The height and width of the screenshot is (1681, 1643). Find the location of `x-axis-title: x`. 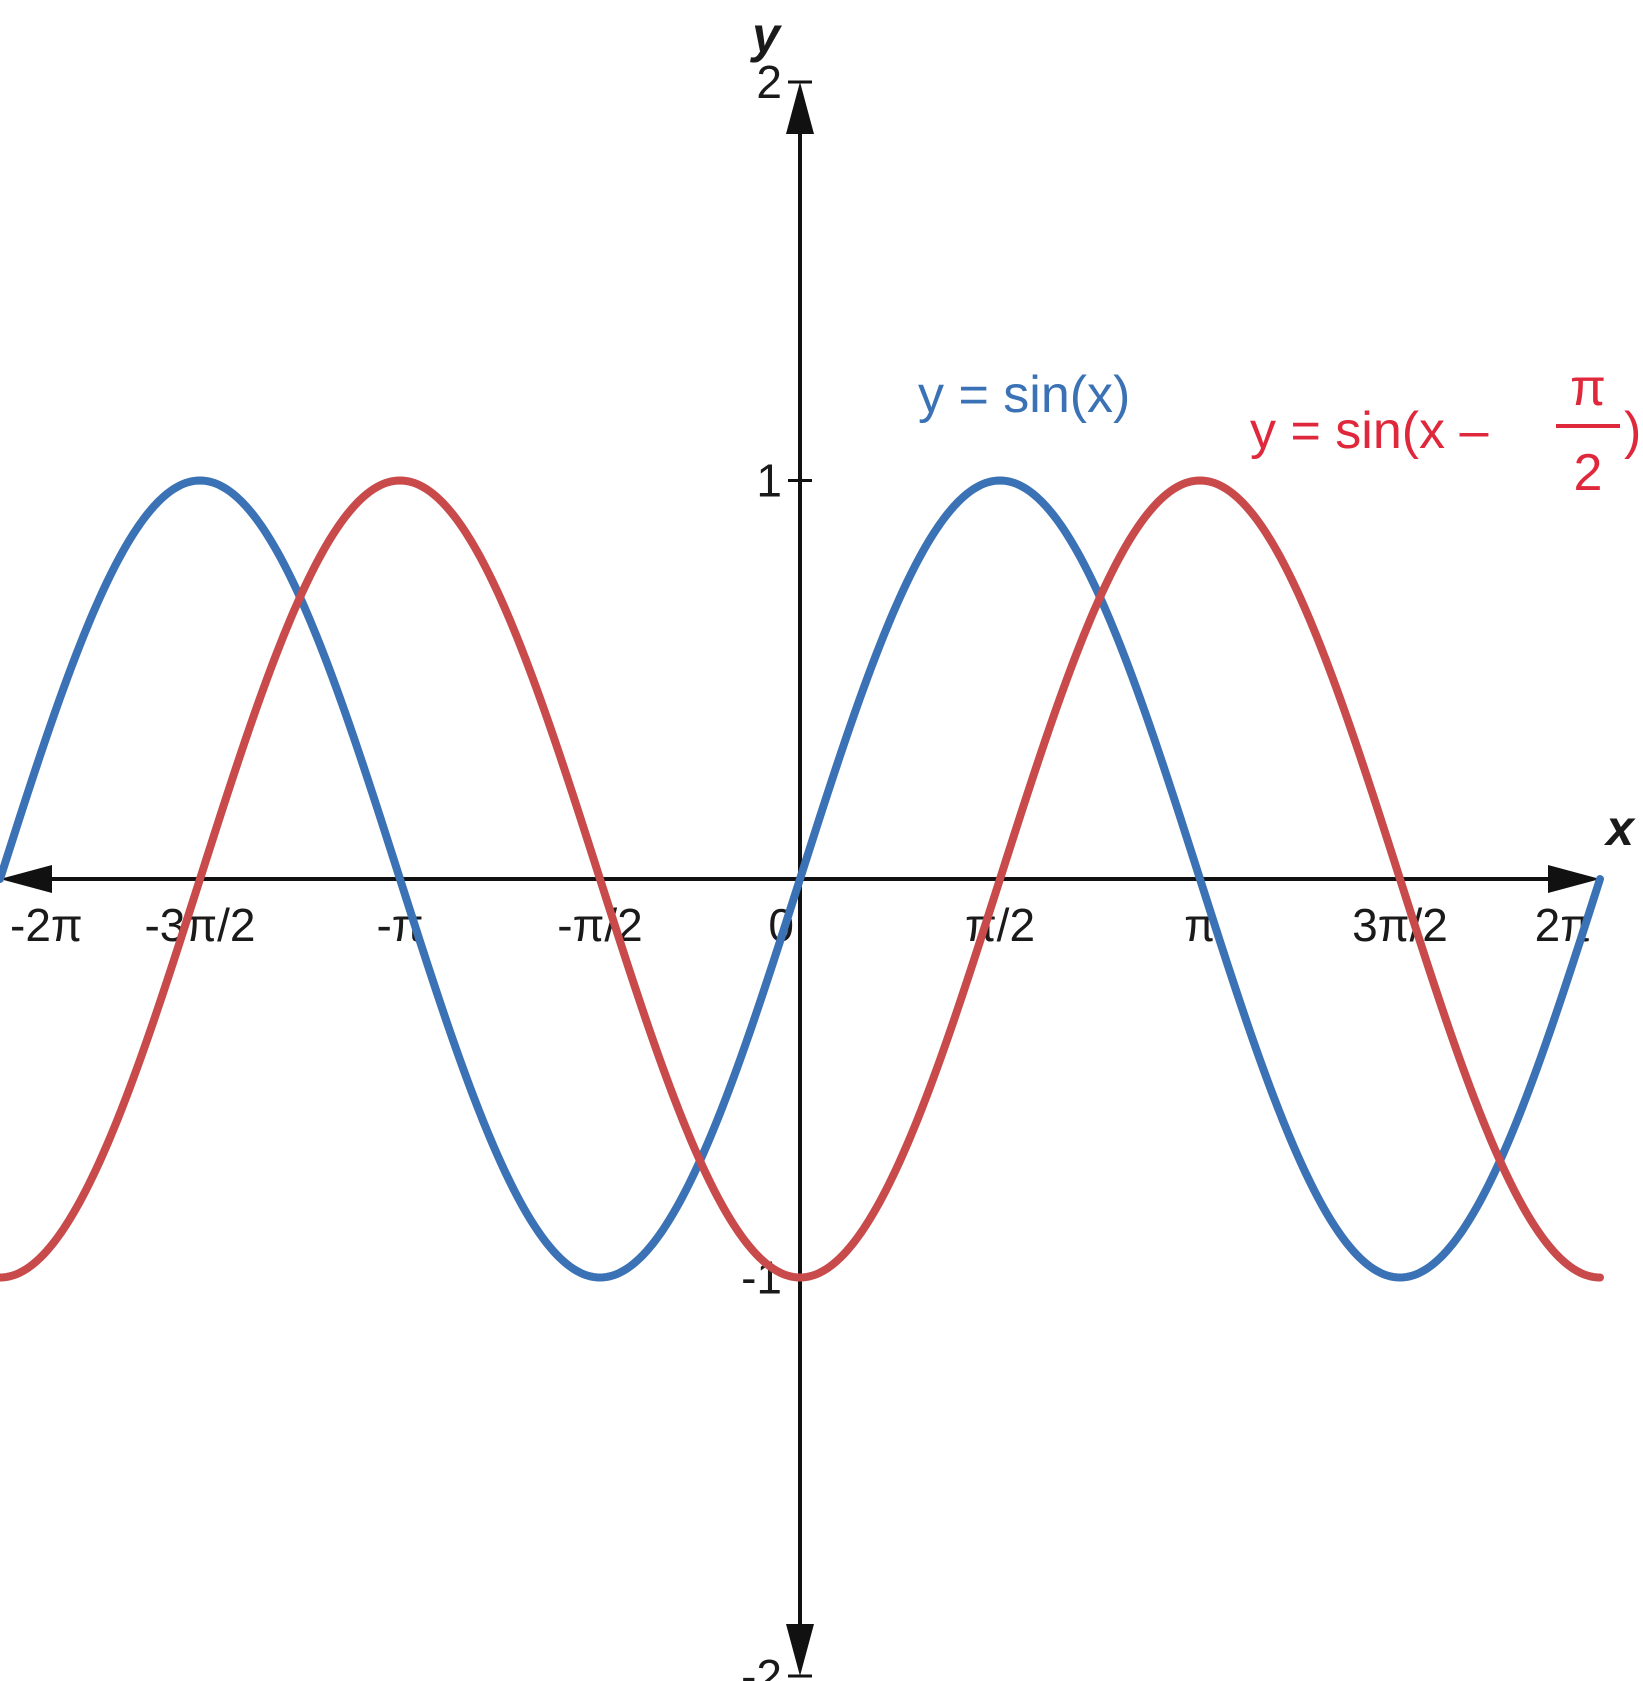

x-axis-title: x is located at coordinates (1619, 828).